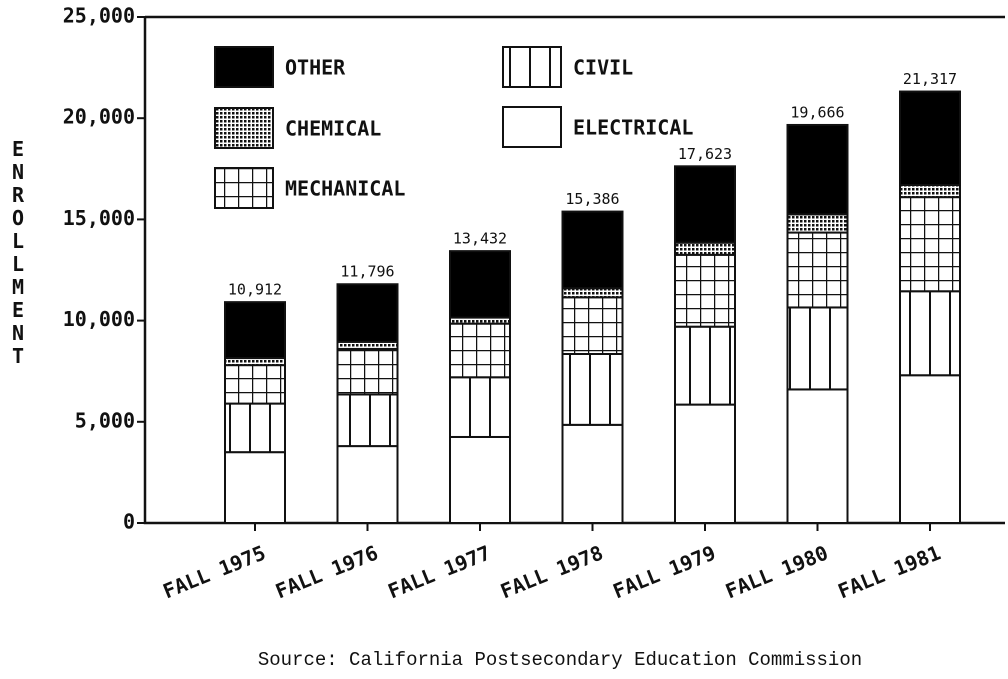 This screenshot has width=1008, height=679. I want to click on y-axis-letter: T, so click(18, 356).